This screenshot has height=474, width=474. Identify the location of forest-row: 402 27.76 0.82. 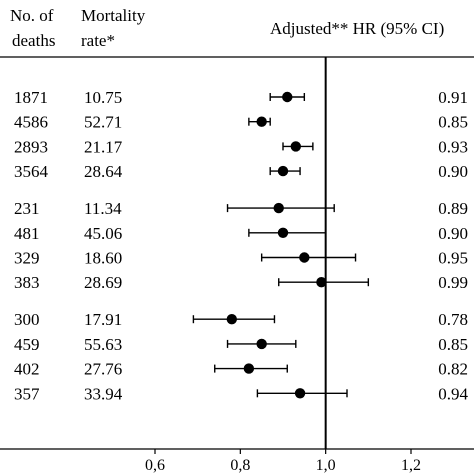
(241, 369).